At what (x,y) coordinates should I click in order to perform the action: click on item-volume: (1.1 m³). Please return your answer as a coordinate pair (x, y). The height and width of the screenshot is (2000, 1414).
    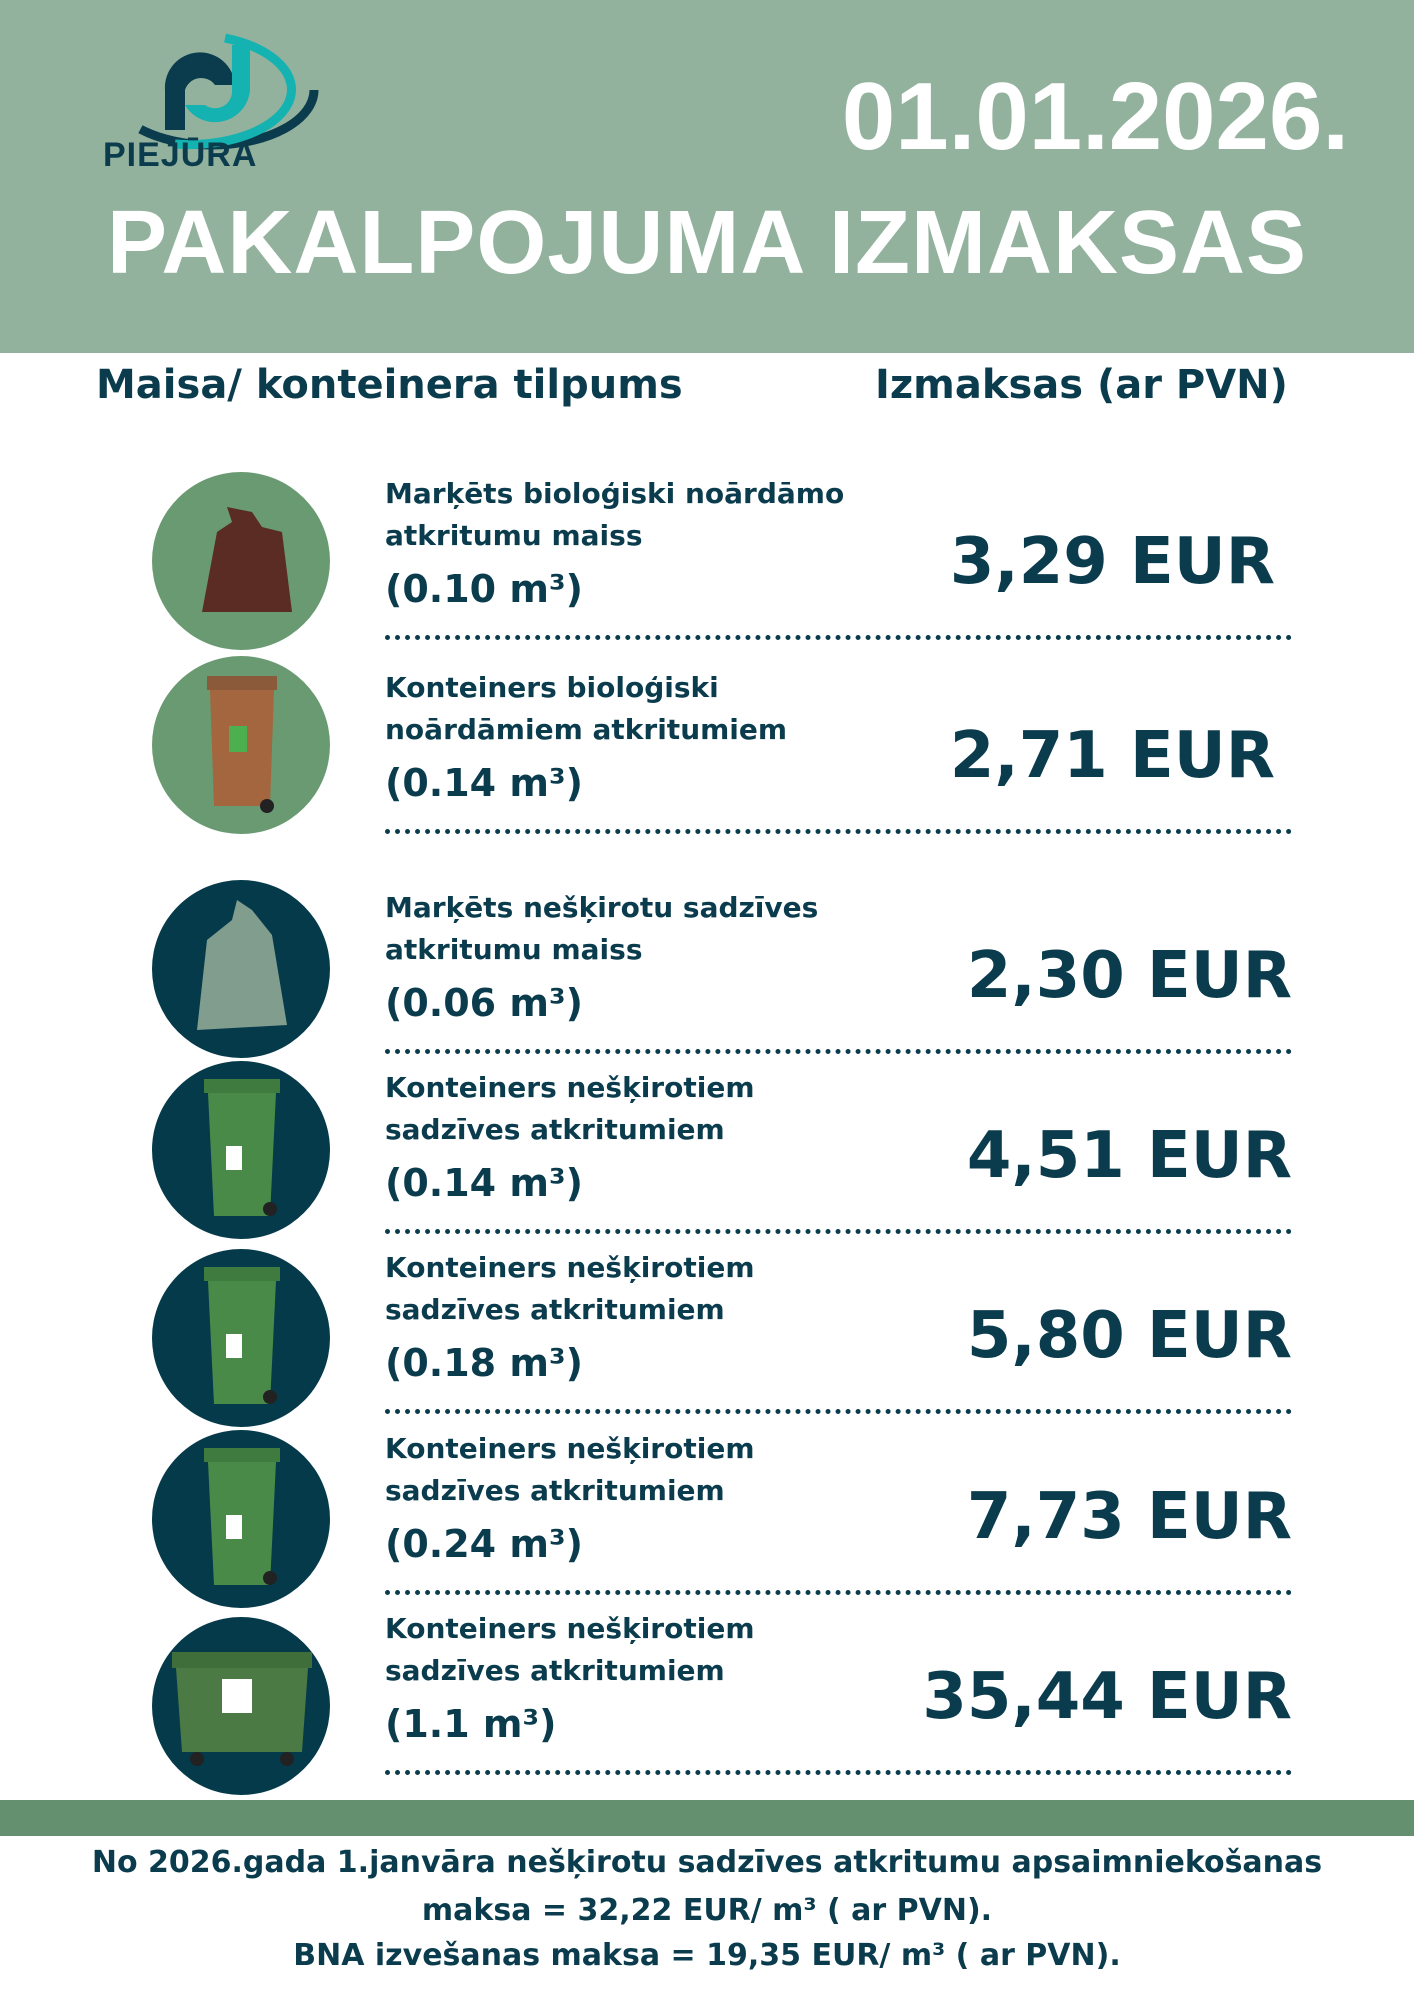
    Looking at the image, I should click on (471, 1724).